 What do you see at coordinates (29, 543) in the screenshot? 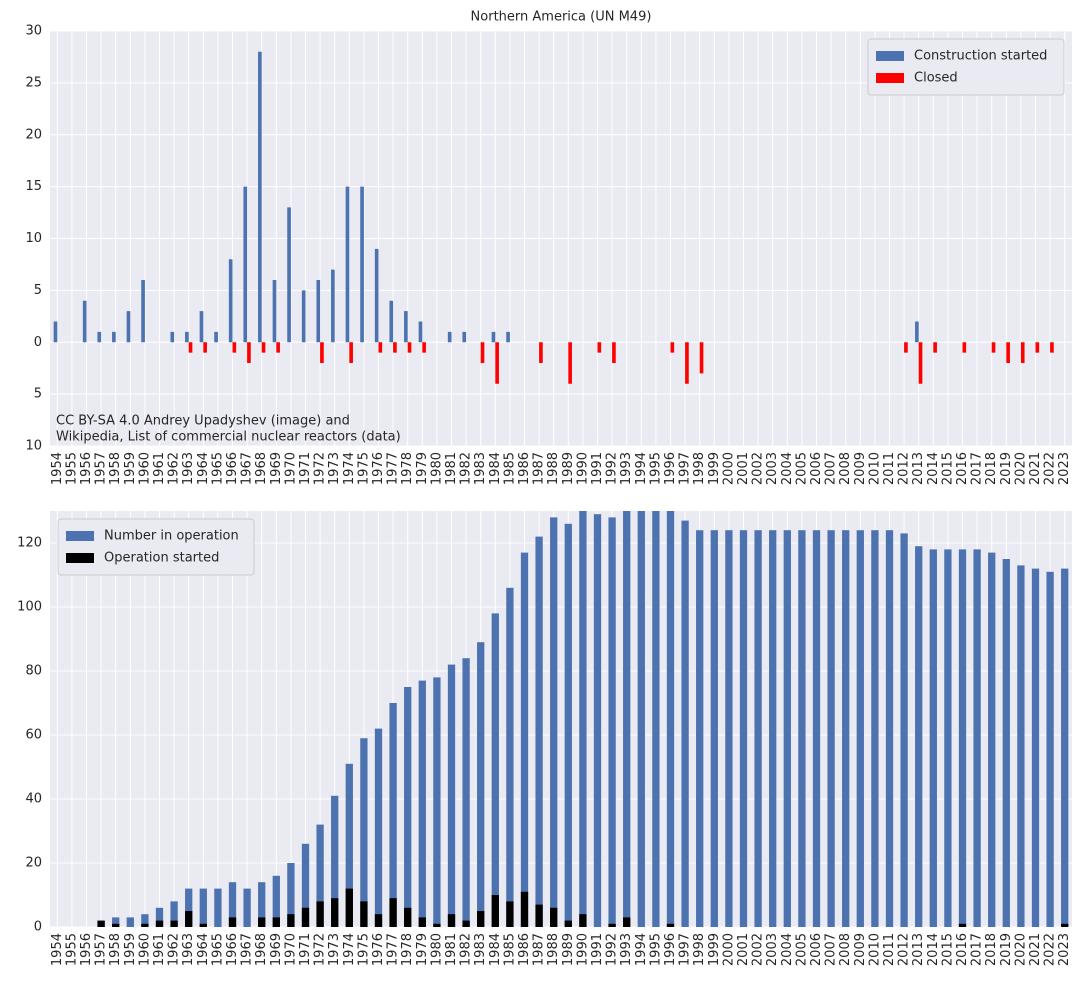
I see `y-tick-label: 120` at bounding box center [29, 543].